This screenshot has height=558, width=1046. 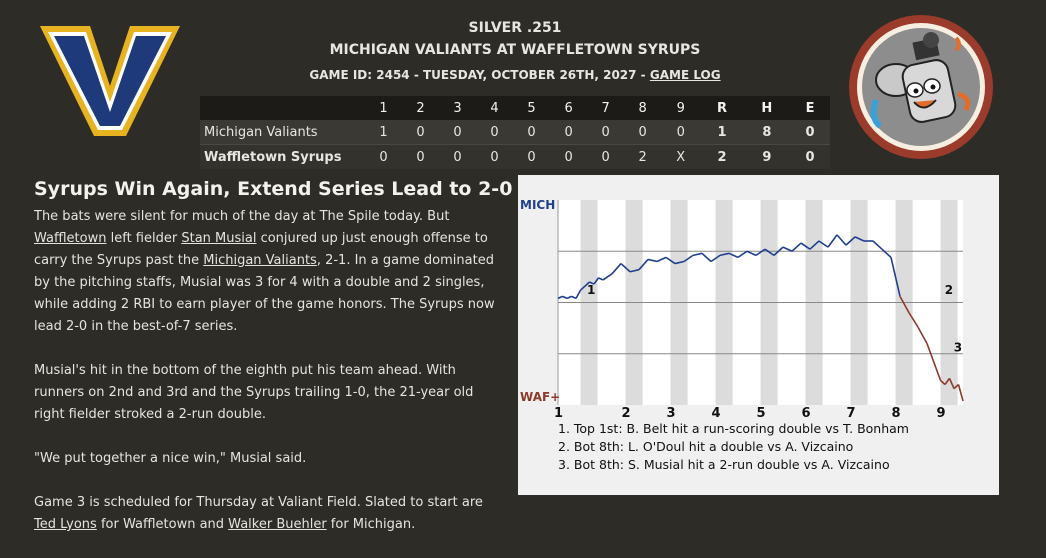 What do you see at coordinates (260, 260) in the screenshot?
I see `team-link-michigan-valiants: Michigan Valiants` at bounding box center [260, 260].